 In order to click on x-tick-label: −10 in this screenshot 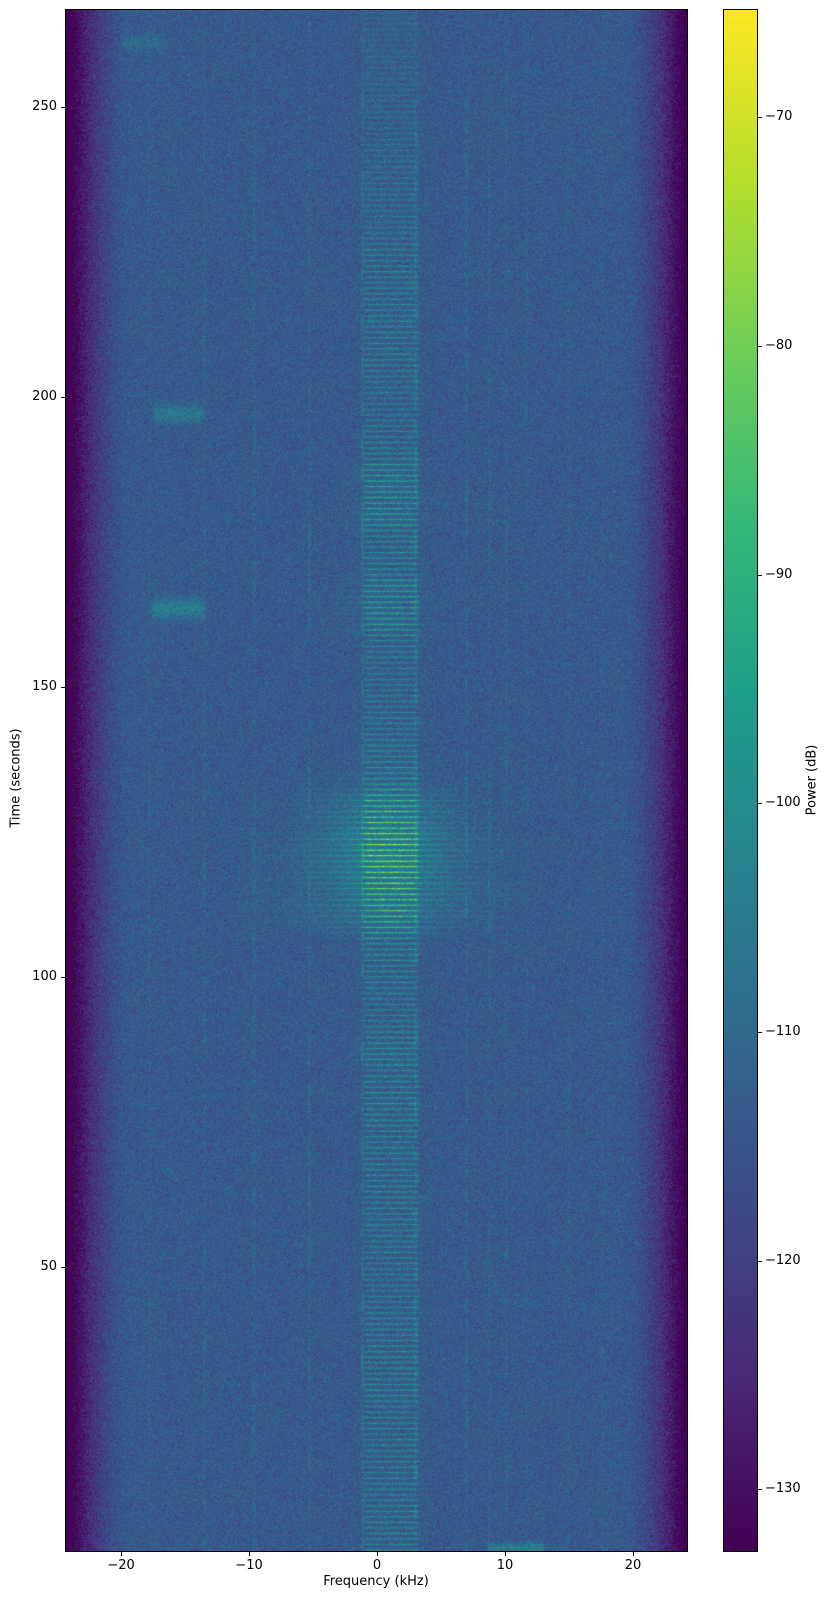, I will do `click(249, 1565)`.